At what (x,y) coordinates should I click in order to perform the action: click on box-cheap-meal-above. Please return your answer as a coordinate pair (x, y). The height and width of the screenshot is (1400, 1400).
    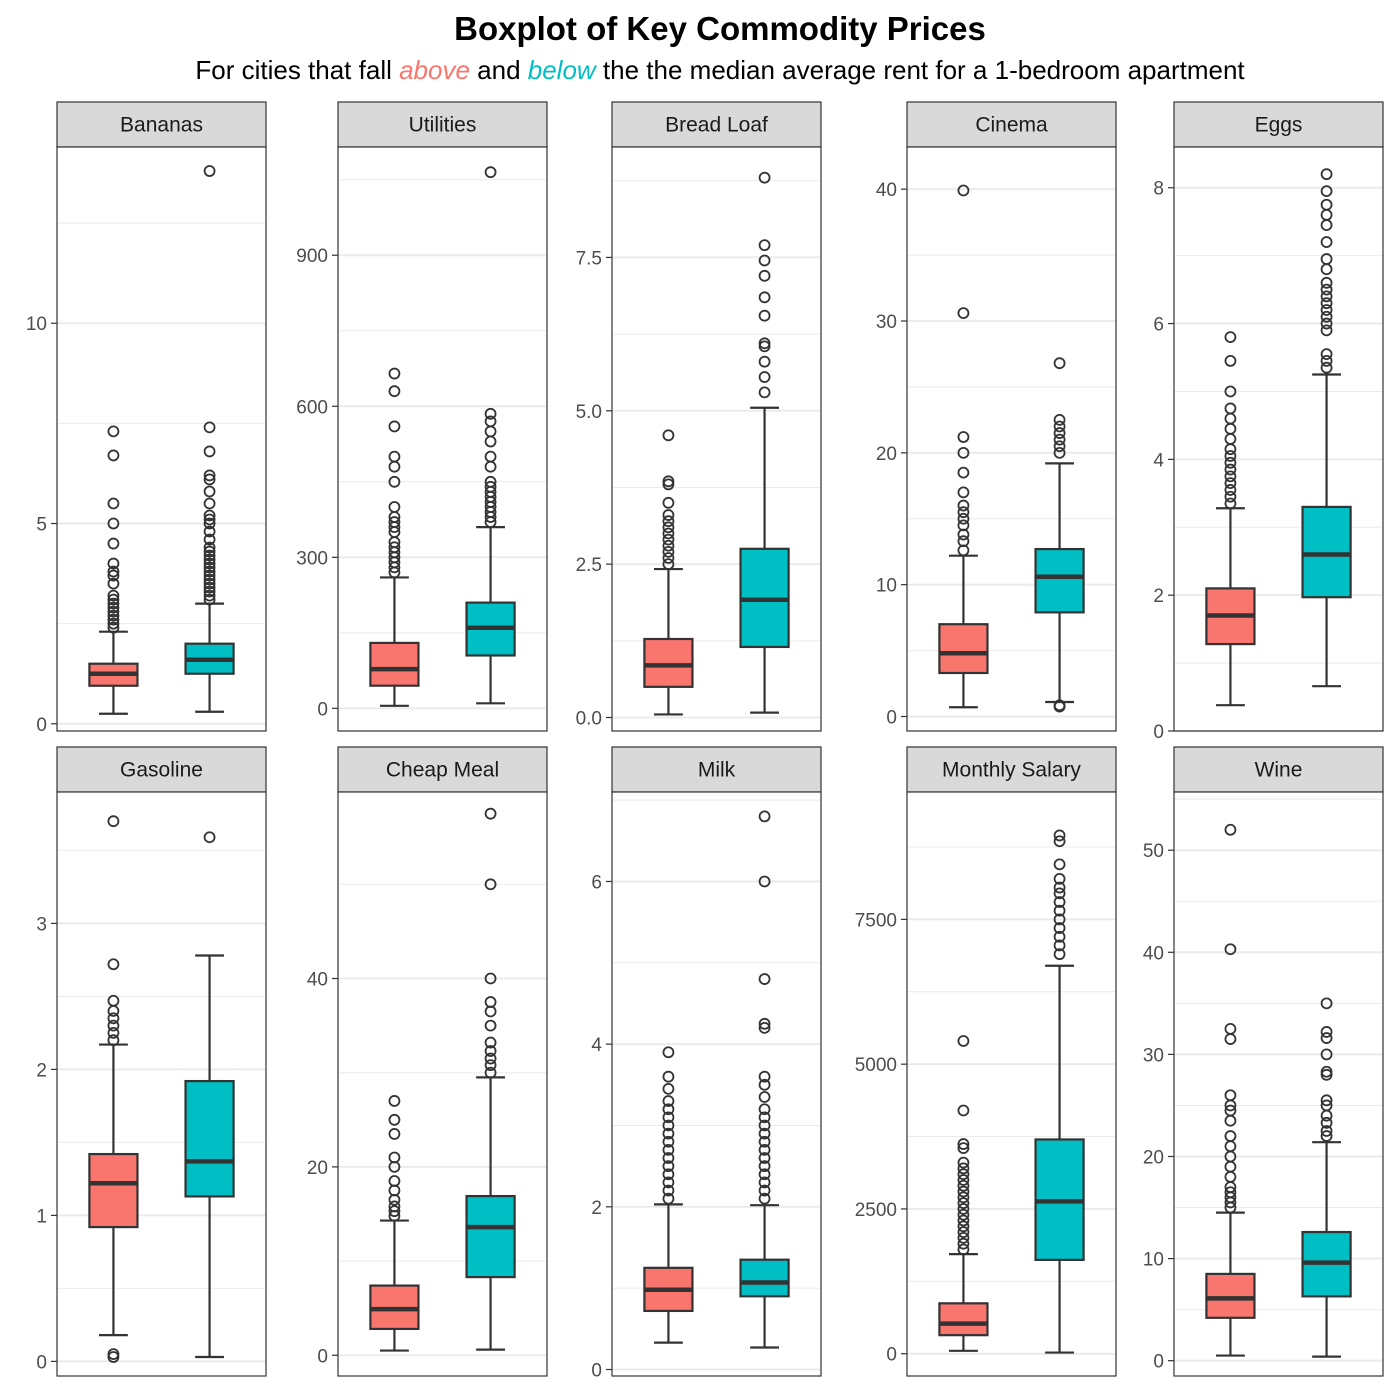
    Looking at the image, I should click on (394, 1223).